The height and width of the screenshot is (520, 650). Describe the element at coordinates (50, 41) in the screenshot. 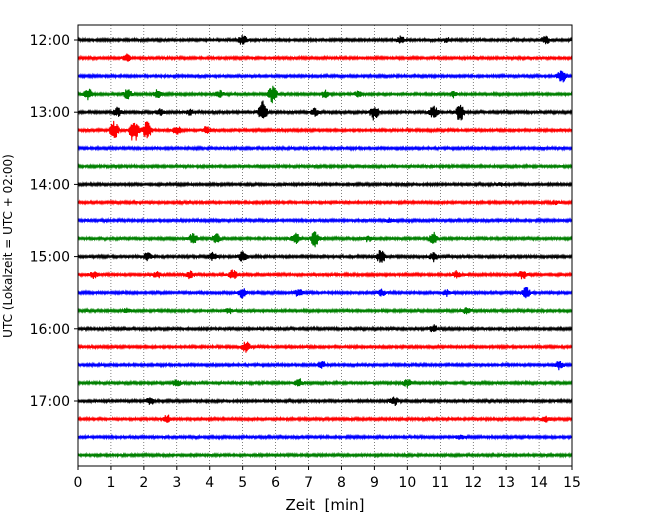

I see `y-tick-label: 12:00` at that location.